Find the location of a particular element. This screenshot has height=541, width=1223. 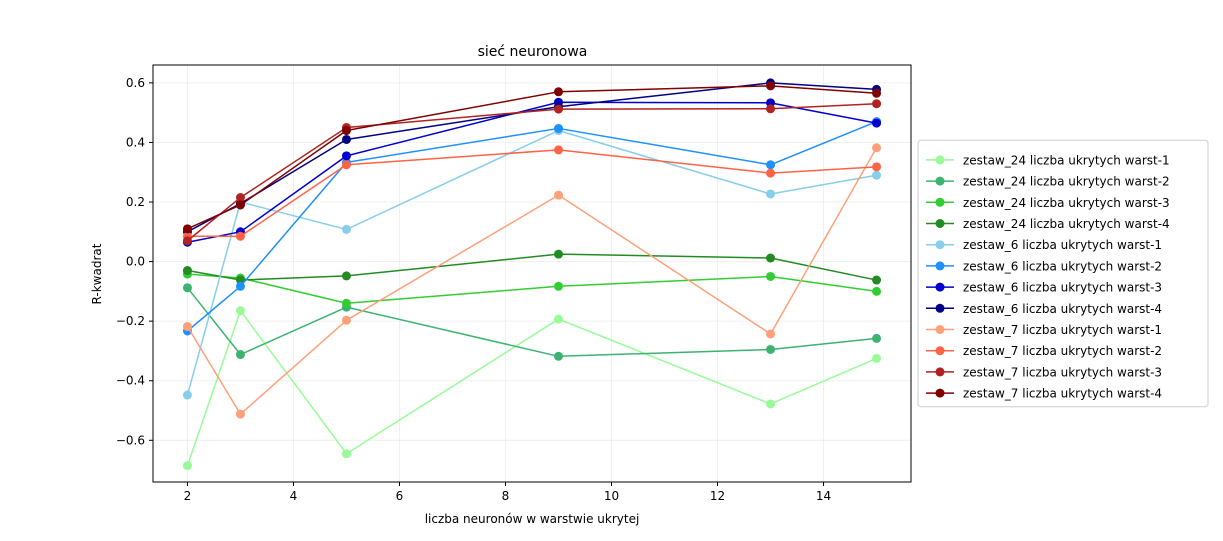

x-tick-label: 14 is located at coordinates (823, 496).